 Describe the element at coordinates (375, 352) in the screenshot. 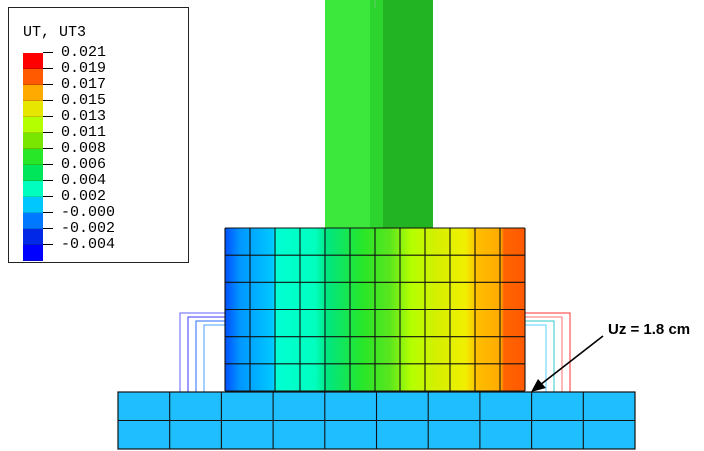

I see `boundary-fringe-lines` at that location.